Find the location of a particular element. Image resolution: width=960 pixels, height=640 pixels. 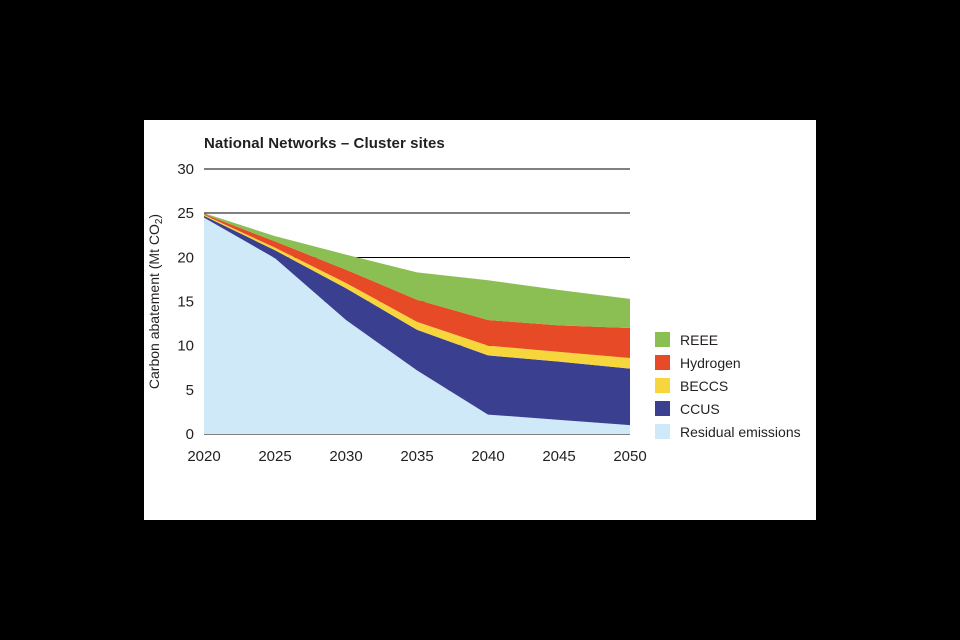

legend-label: Hydrogen is located at coordinates (710, 362).